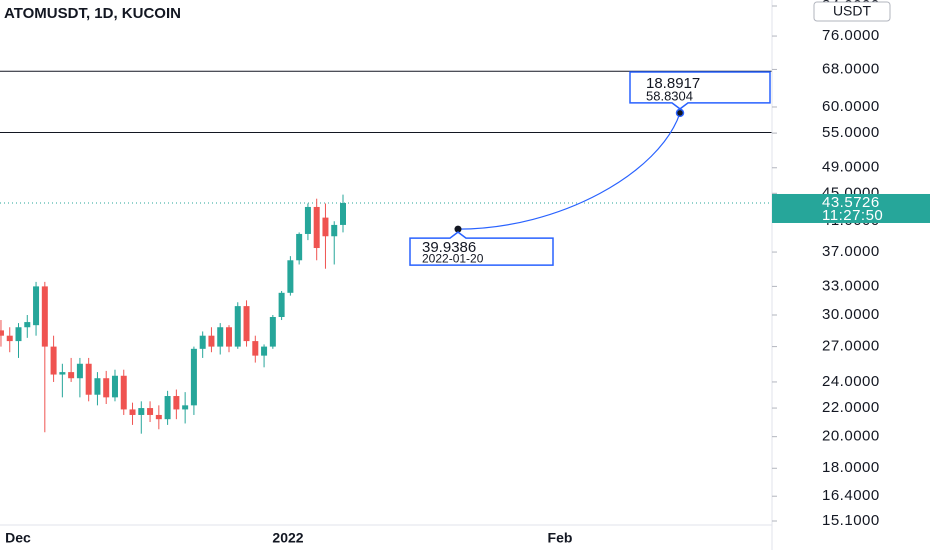 The height and width of the screenshot is (550, 932). What do you see at coordinates (18, 538) in the screenshot?
I see `x-tick-label: Dec` at bounding box center [18, 538].